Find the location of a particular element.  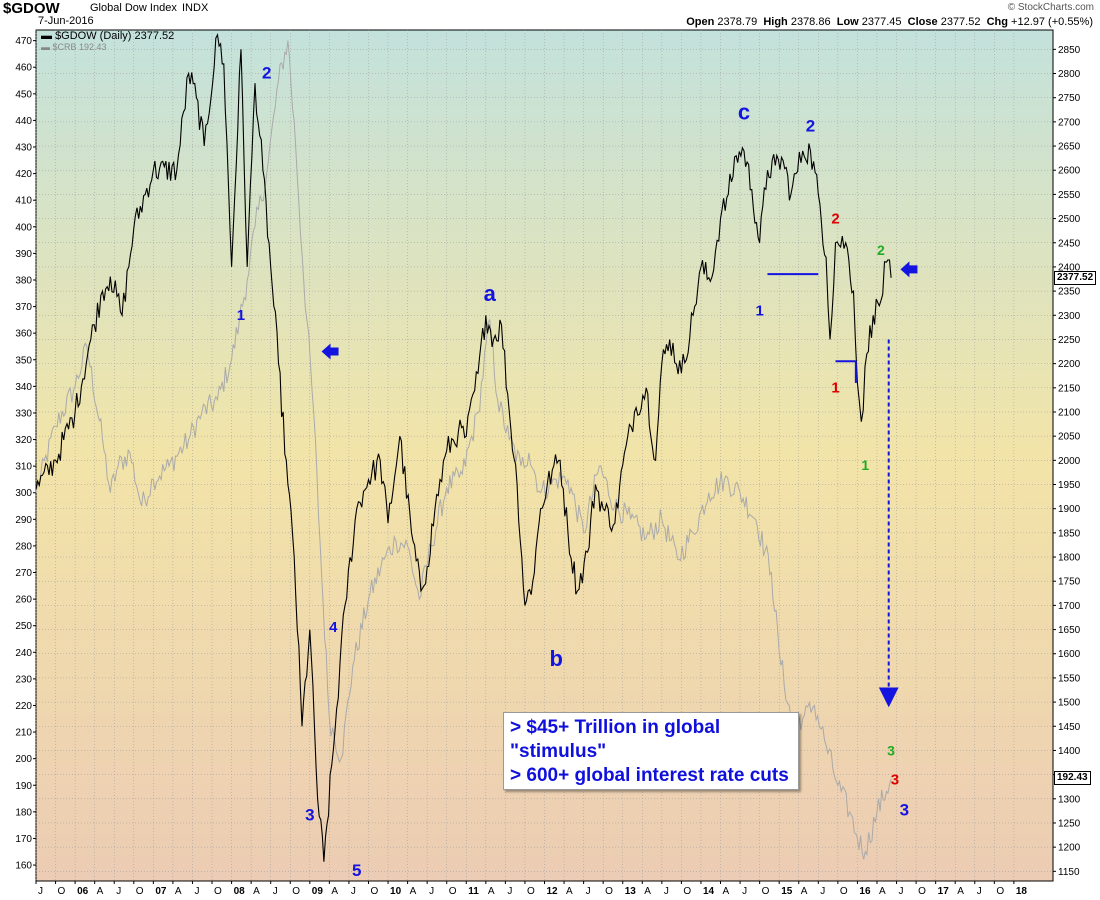

note-line-2: "stimulus" is located at coordinates (558, 751).